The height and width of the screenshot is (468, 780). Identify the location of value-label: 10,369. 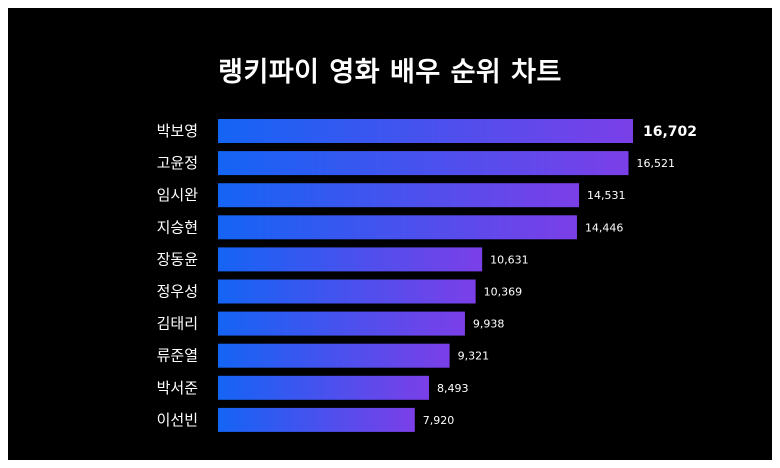
(503, 292).